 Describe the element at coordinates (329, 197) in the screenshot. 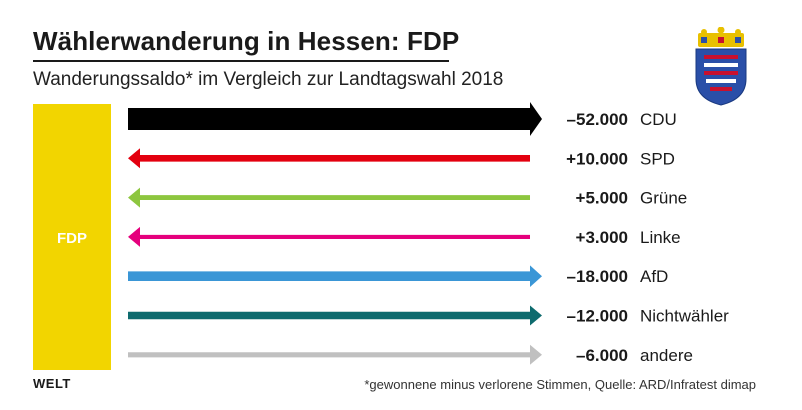

I see `arrow-grüne` at that location.